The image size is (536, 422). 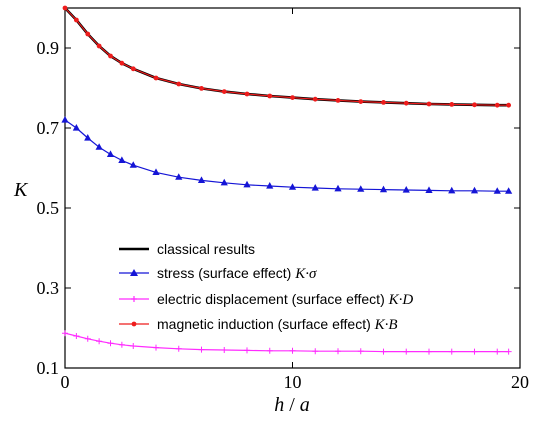 What do you see at coordinates (226, 273) in the screenshot?
I see `legend-text-stress: stress (surface effect)` at bounding box center [226, 273].